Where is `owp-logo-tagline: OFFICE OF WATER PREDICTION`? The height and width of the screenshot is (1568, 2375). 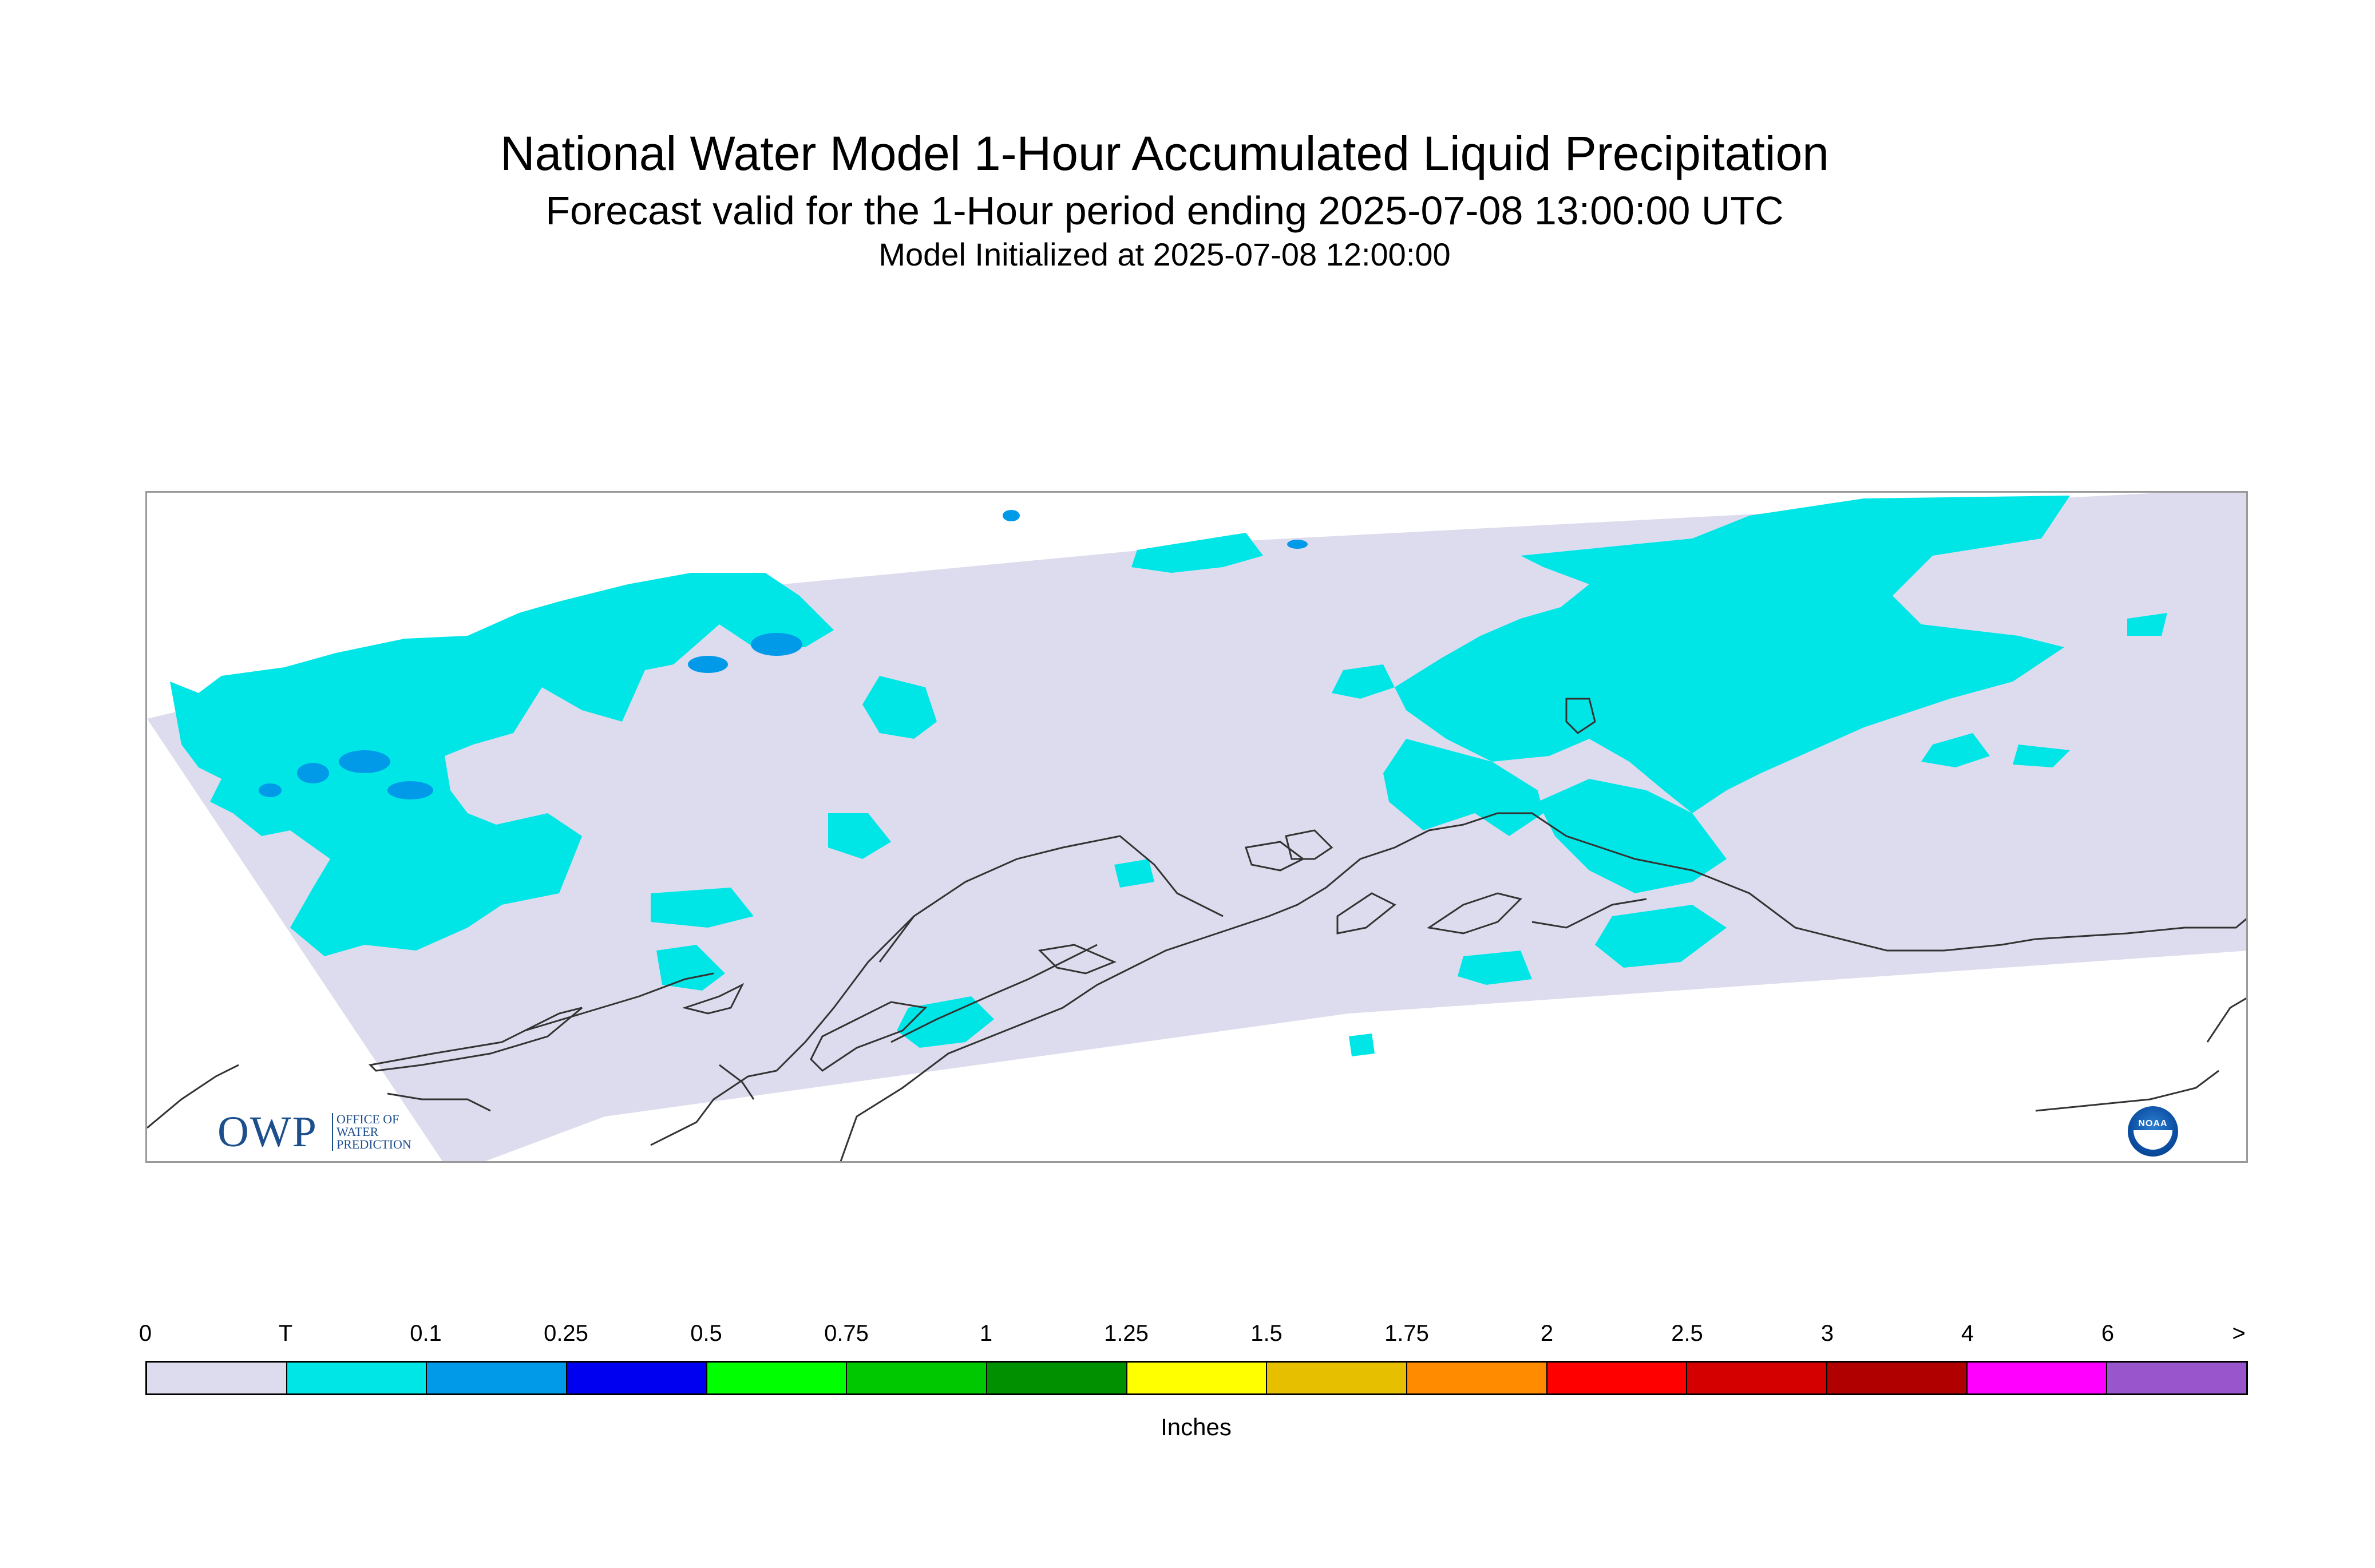 owp-logo-tagline: OFFICE OF WATER PREDICTION is located at coordinates (371, 1132).